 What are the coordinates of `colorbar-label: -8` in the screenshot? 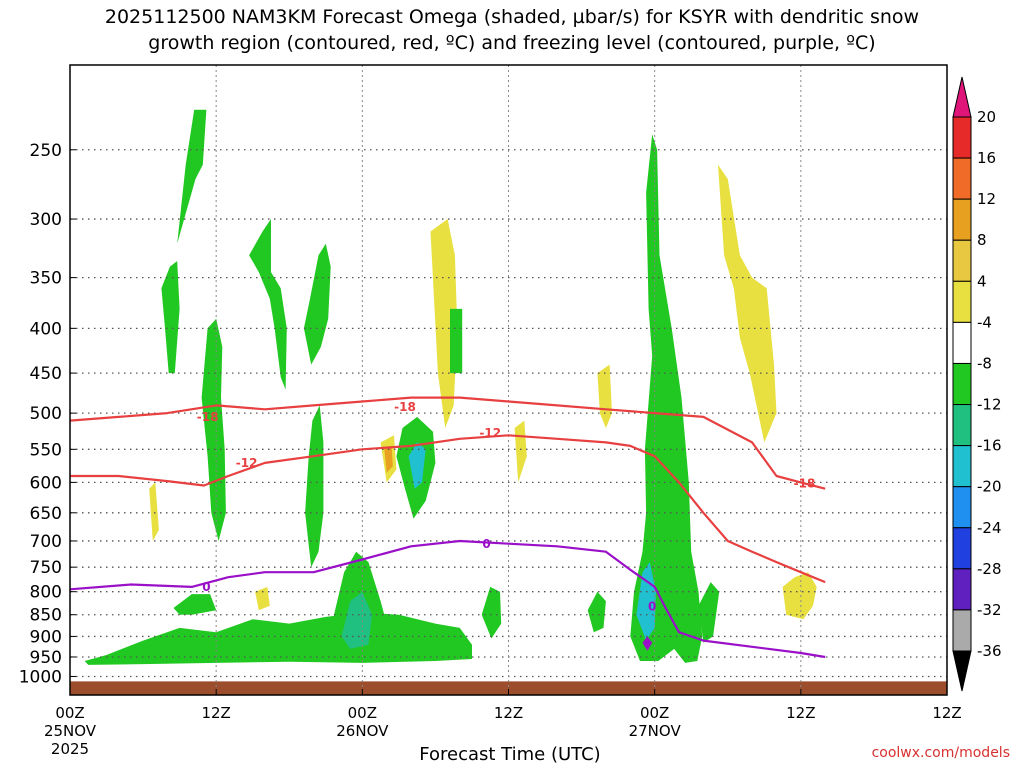 It's located at (984, 363).